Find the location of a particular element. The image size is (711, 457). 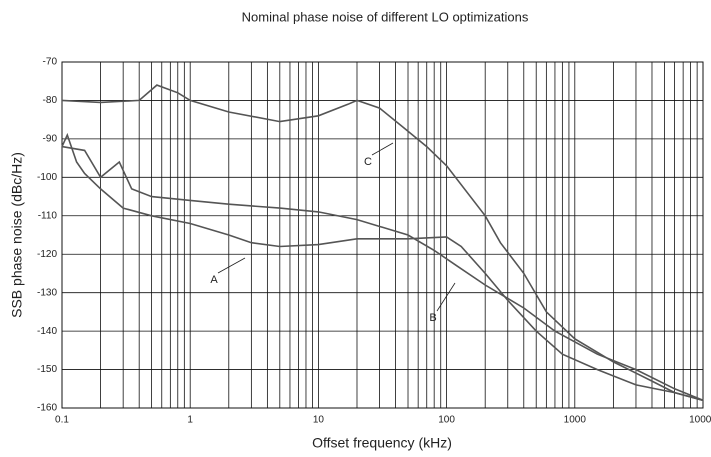

series-label: A is located at coordinates (214, 280).